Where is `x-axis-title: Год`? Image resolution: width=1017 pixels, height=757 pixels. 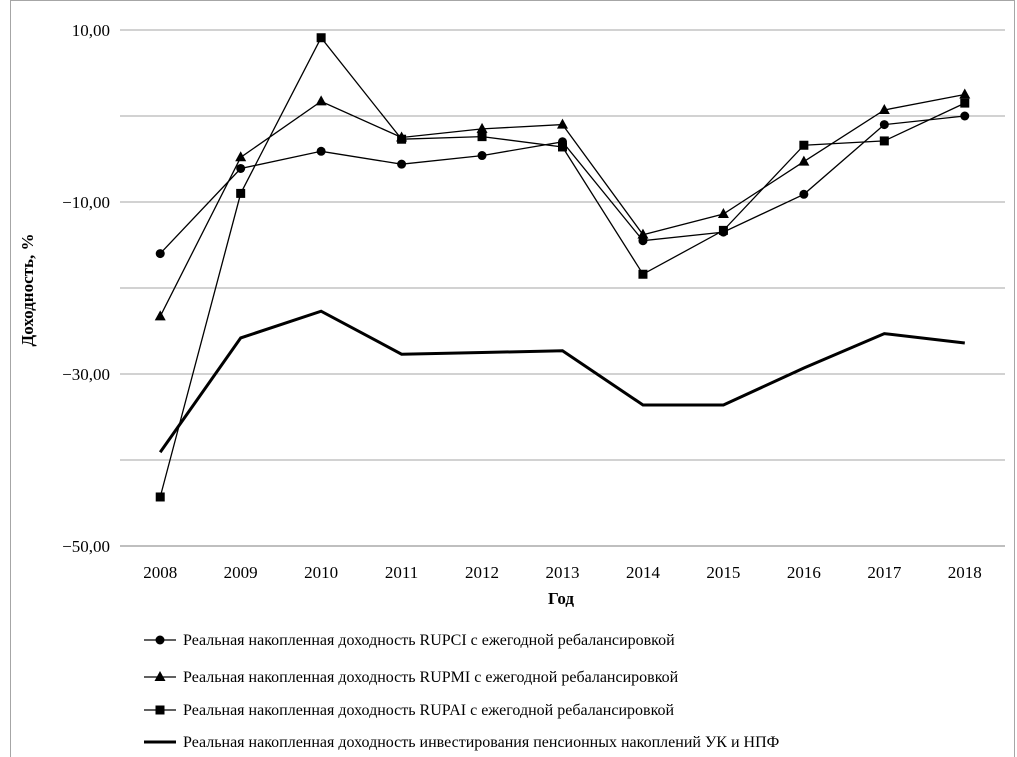 x-axis-title: Год is located at coordinates (561, 598).